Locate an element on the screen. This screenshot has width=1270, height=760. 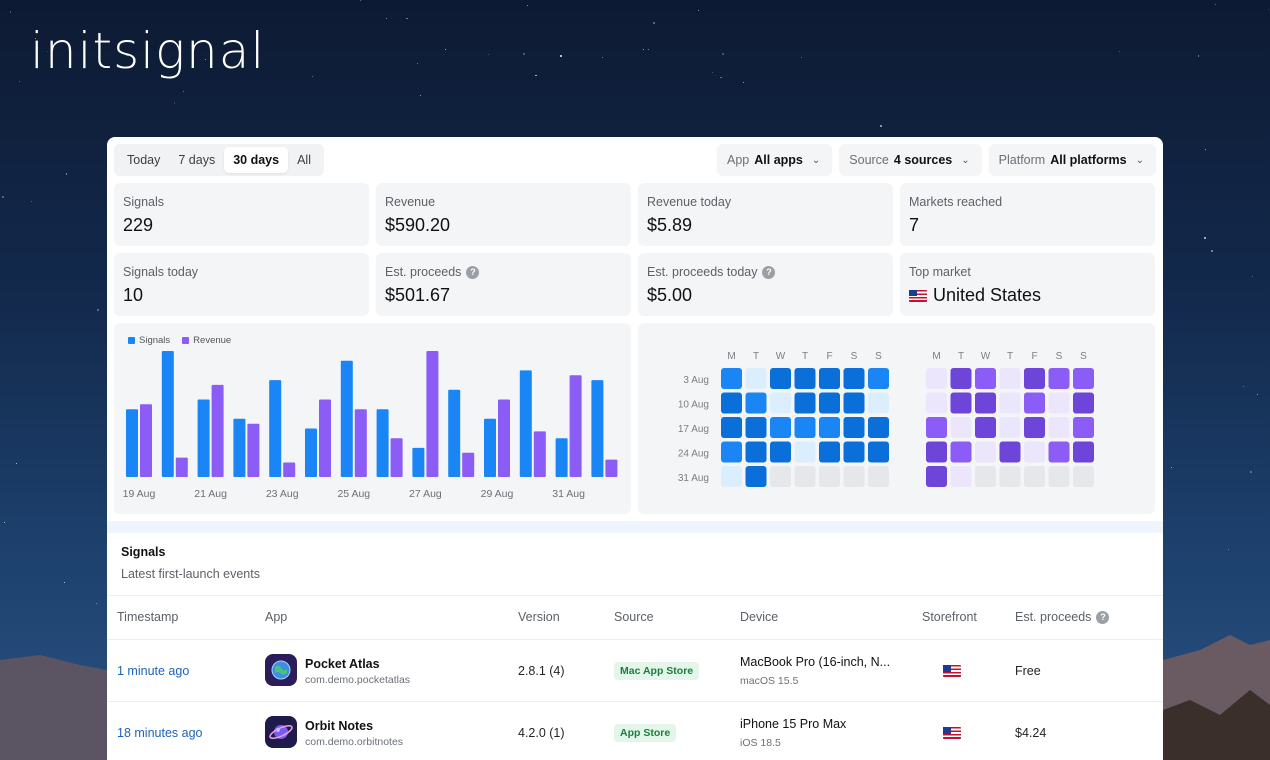
range-7-days: 7 days is located at coordinates (197, 160).